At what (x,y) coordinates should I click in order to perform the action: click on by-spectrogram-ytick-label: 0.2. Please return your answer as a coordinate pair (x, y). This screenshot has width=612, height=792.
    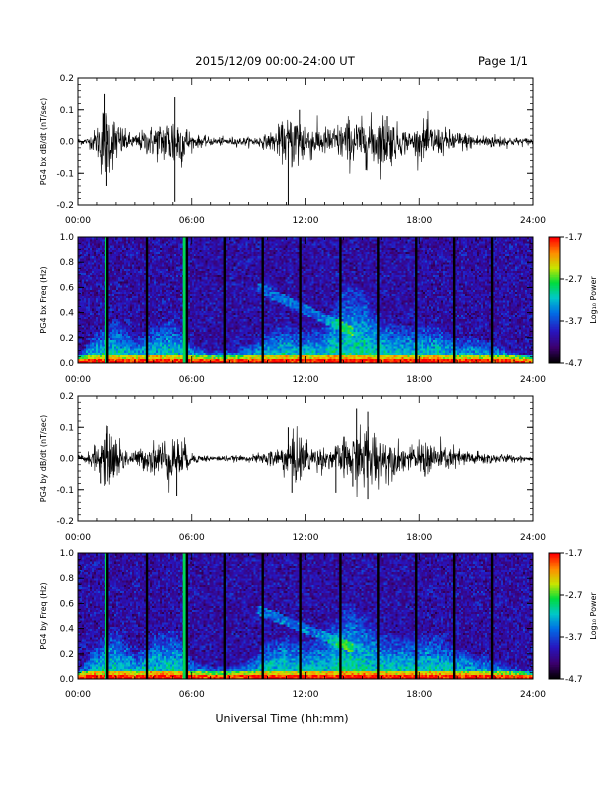
    Looking at the image, I should click on (67, 655).